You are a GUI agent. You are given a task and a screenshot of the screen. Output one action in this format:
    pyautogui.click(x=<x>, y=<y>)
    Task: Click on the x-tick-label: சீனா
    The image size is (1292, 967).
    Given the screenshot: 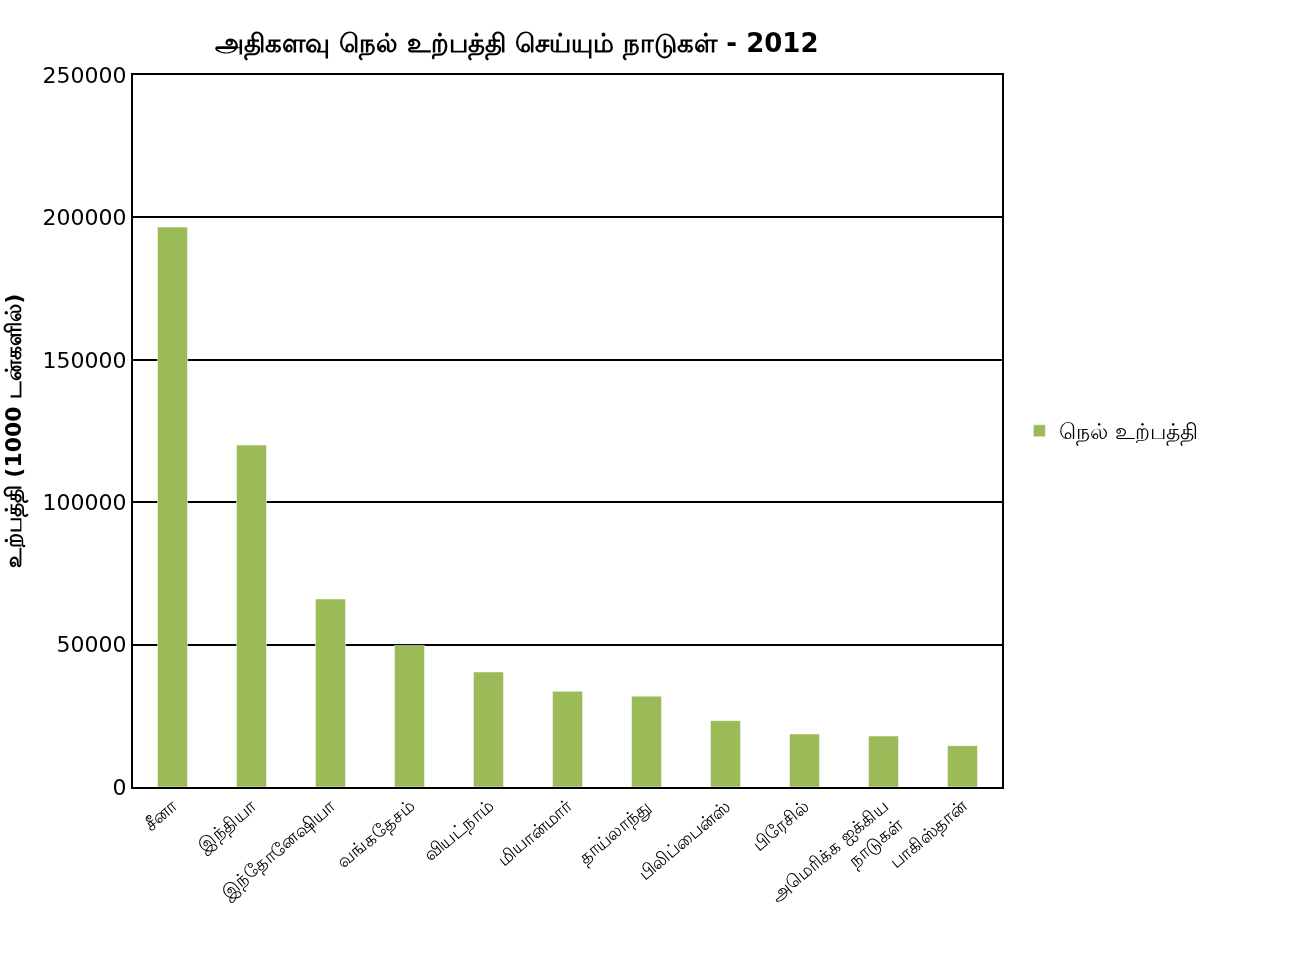 What is the action you would take?
    pyautogui.click(x=160, y=814)
    